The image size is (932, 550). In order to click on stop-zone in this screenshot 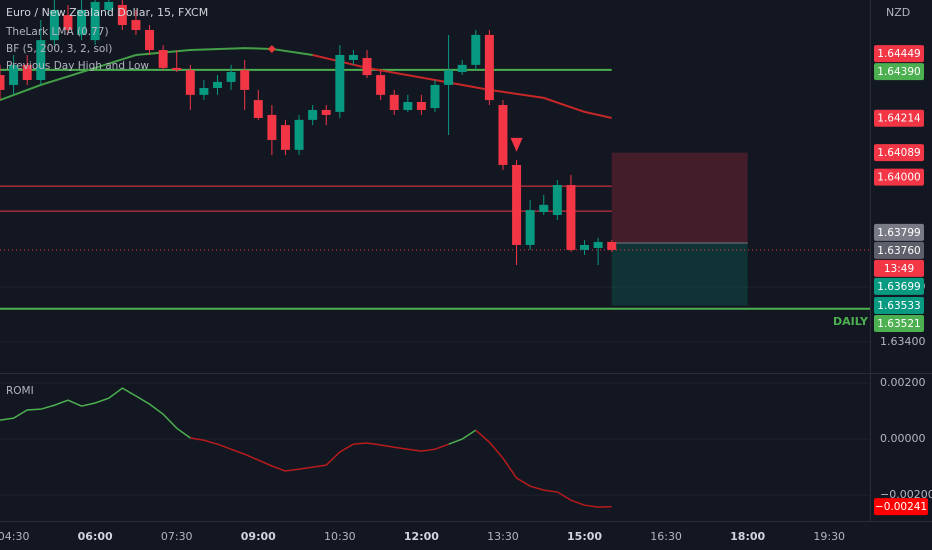, I will do `click(679, 198)`.